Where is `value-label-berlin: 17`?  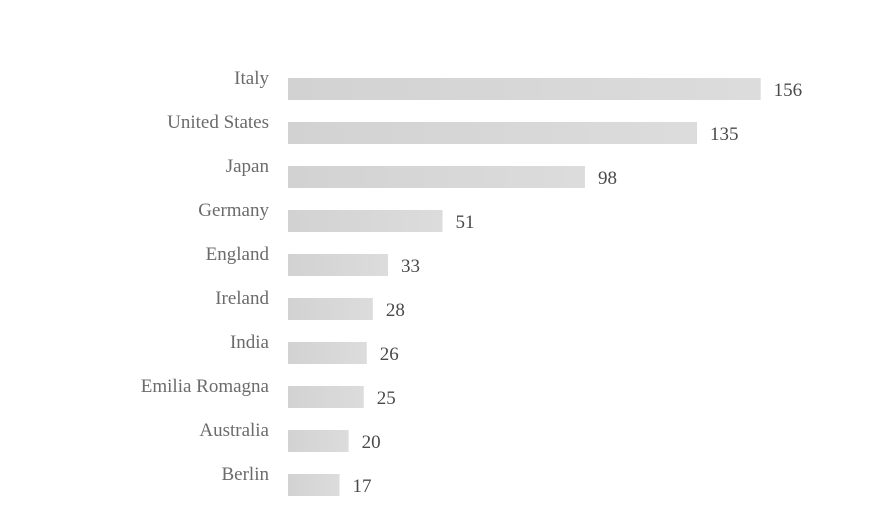
value-label-berlin: 17 is located at coordinates (362, 486).